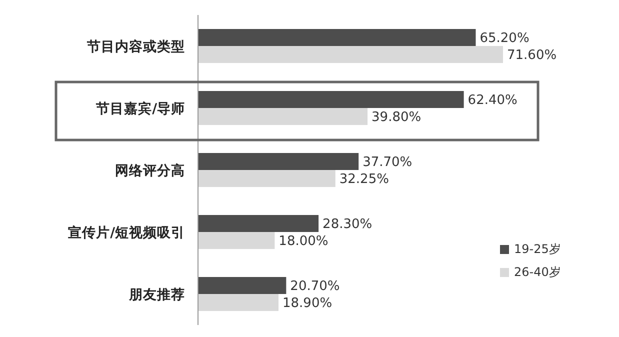 This screenshot has height=337, width=619. Describe the element at coordinates (315, 286) in the screenshot. I see `data-label: 20.70%` at that location.